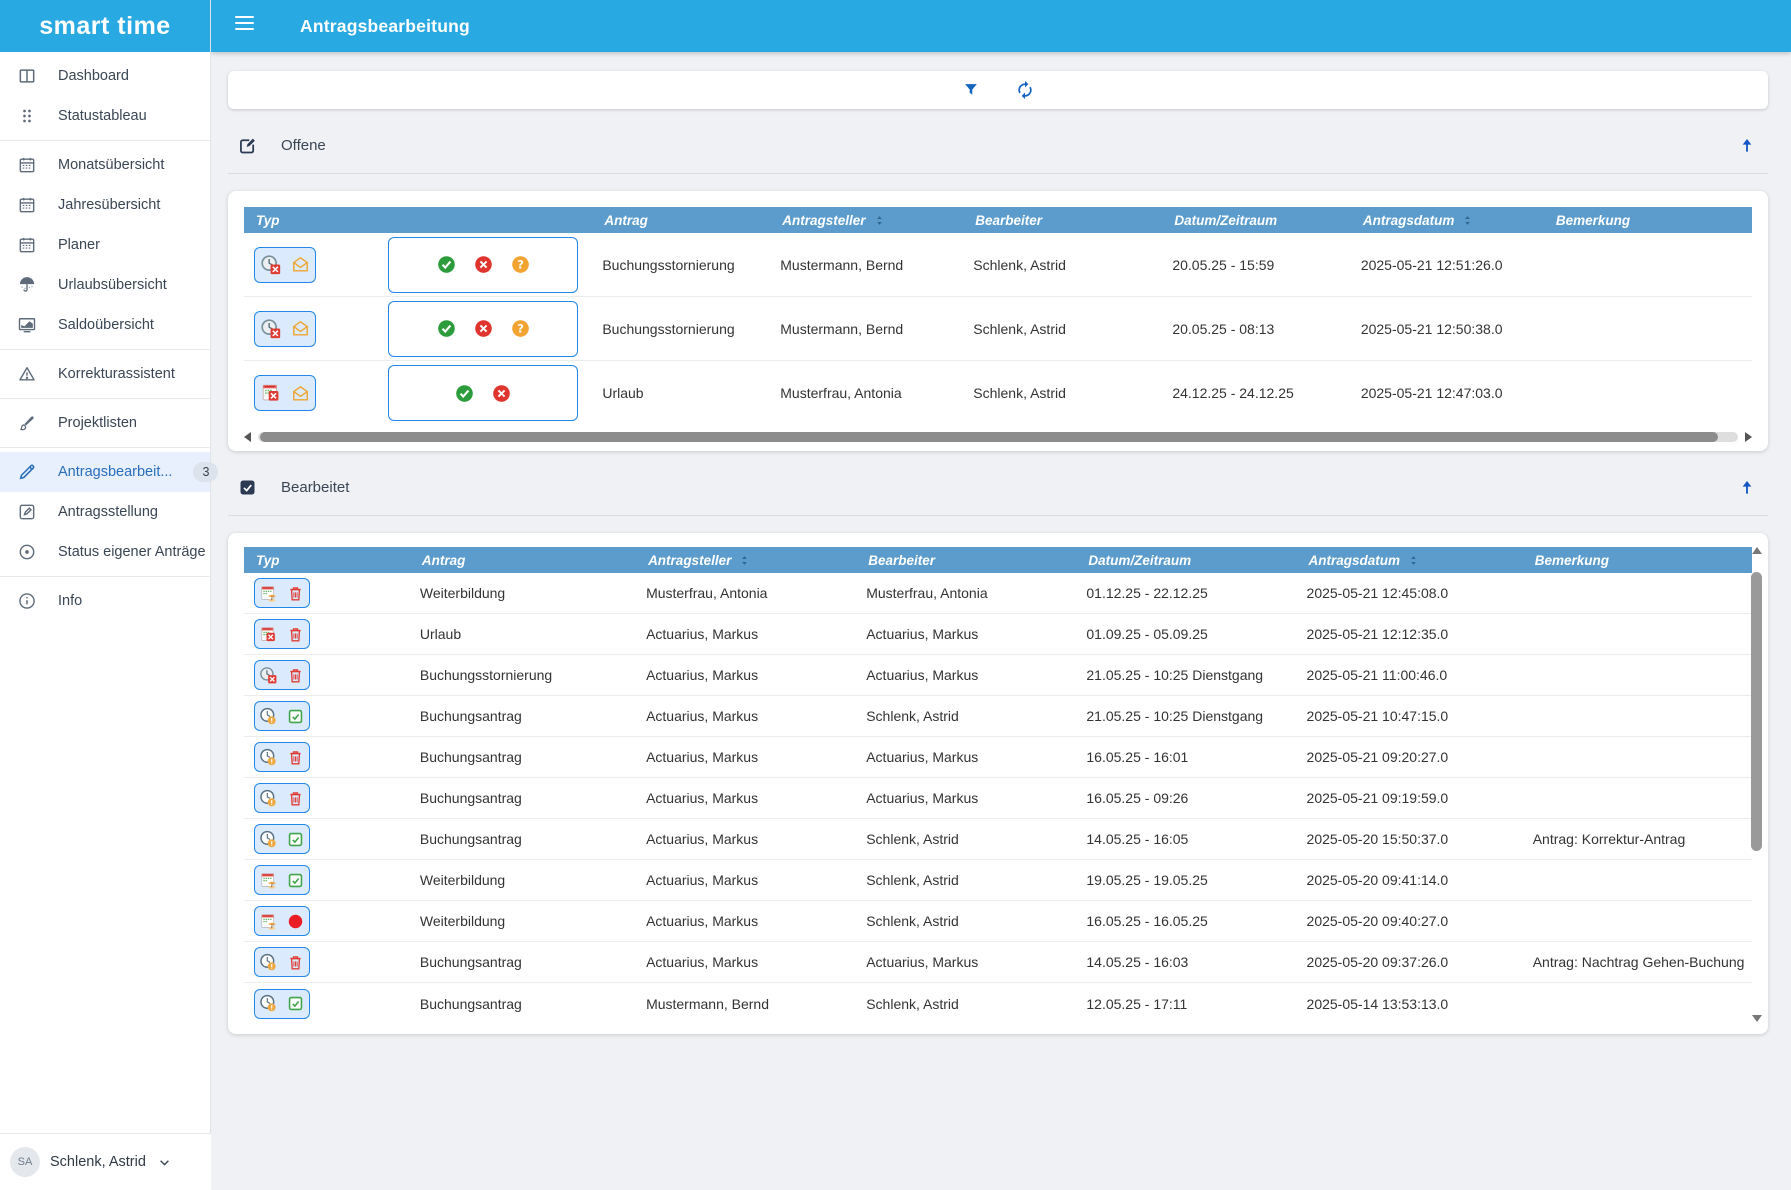 The width and height of the screenshot is (1791, 1190). What do you see at coordinates (1447, 220) in the screenshot?
I see `open-header-antragsdatum: Antragsdatum` at bounding box center [1447, 220].